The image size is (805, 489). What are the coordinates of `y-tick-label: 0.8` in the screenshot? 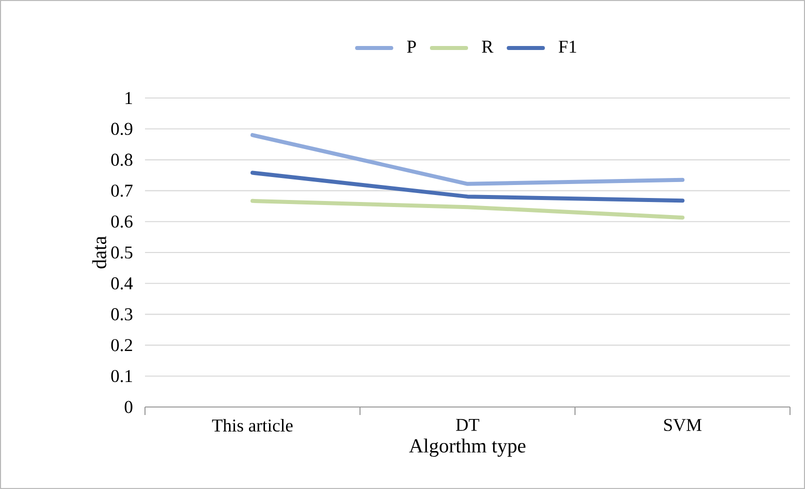 It's located at (121, 160).